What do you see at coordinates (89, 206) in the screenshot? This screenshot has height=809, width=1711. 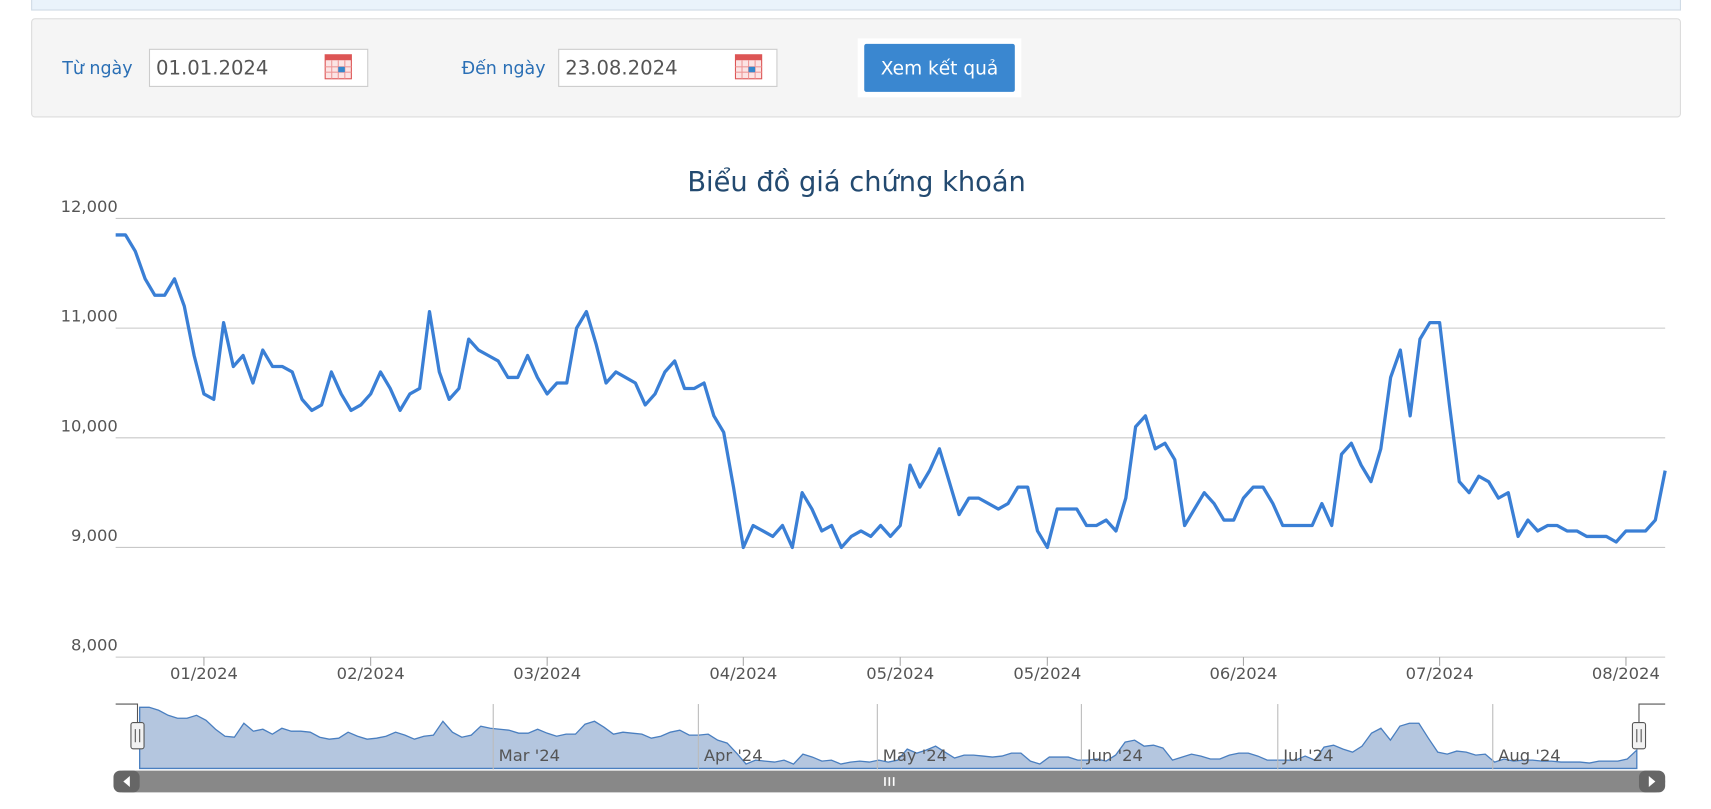 I see `y-tick-label: 12,000` at bounding box center [89, 206].